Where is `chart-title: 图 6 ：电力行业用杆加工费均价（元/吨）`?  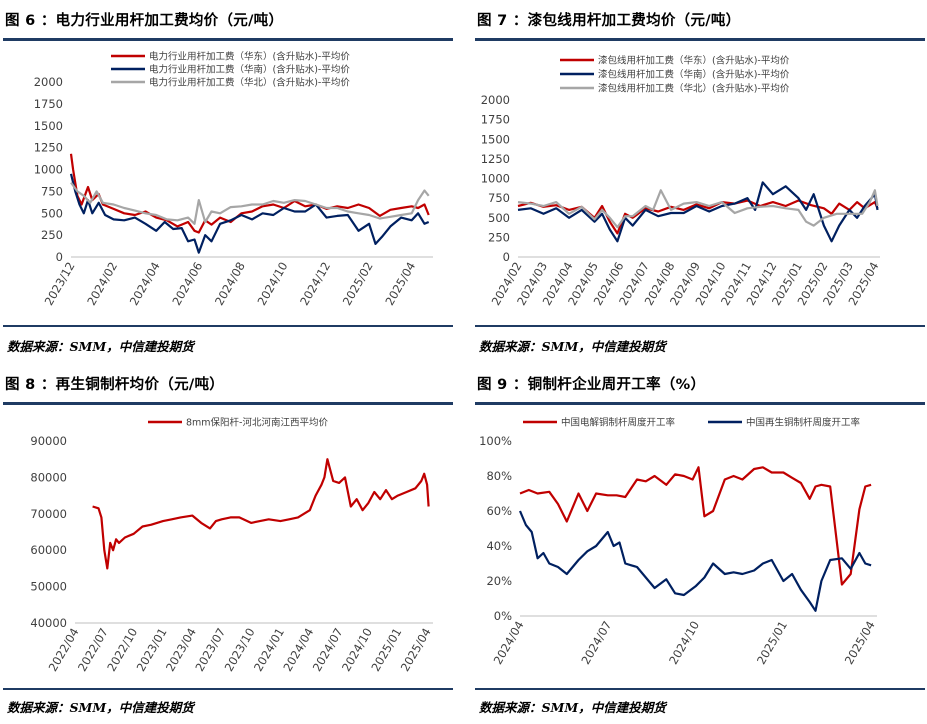
chart-title: 图 6 ：电力行业用杆加工费均价（元/吨） is located at coordinates (144, 21).